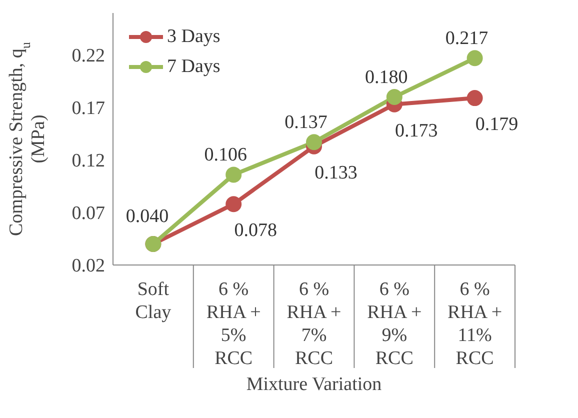 This screenshot has height=418, width=578. What do you see at coordinates (193, 37) in the screenshot?
I see `legend-label: 3 Days` at bounding box center [193, 37].